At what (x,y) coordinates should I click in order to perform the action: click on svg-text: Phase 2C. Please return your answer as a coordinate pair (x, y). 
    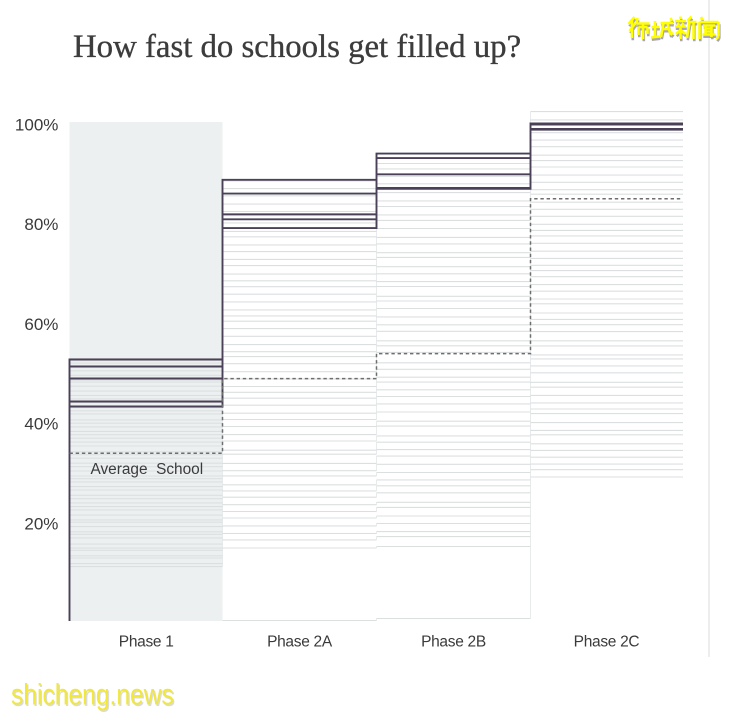
    Looking at the image, I should click on (607, 642).